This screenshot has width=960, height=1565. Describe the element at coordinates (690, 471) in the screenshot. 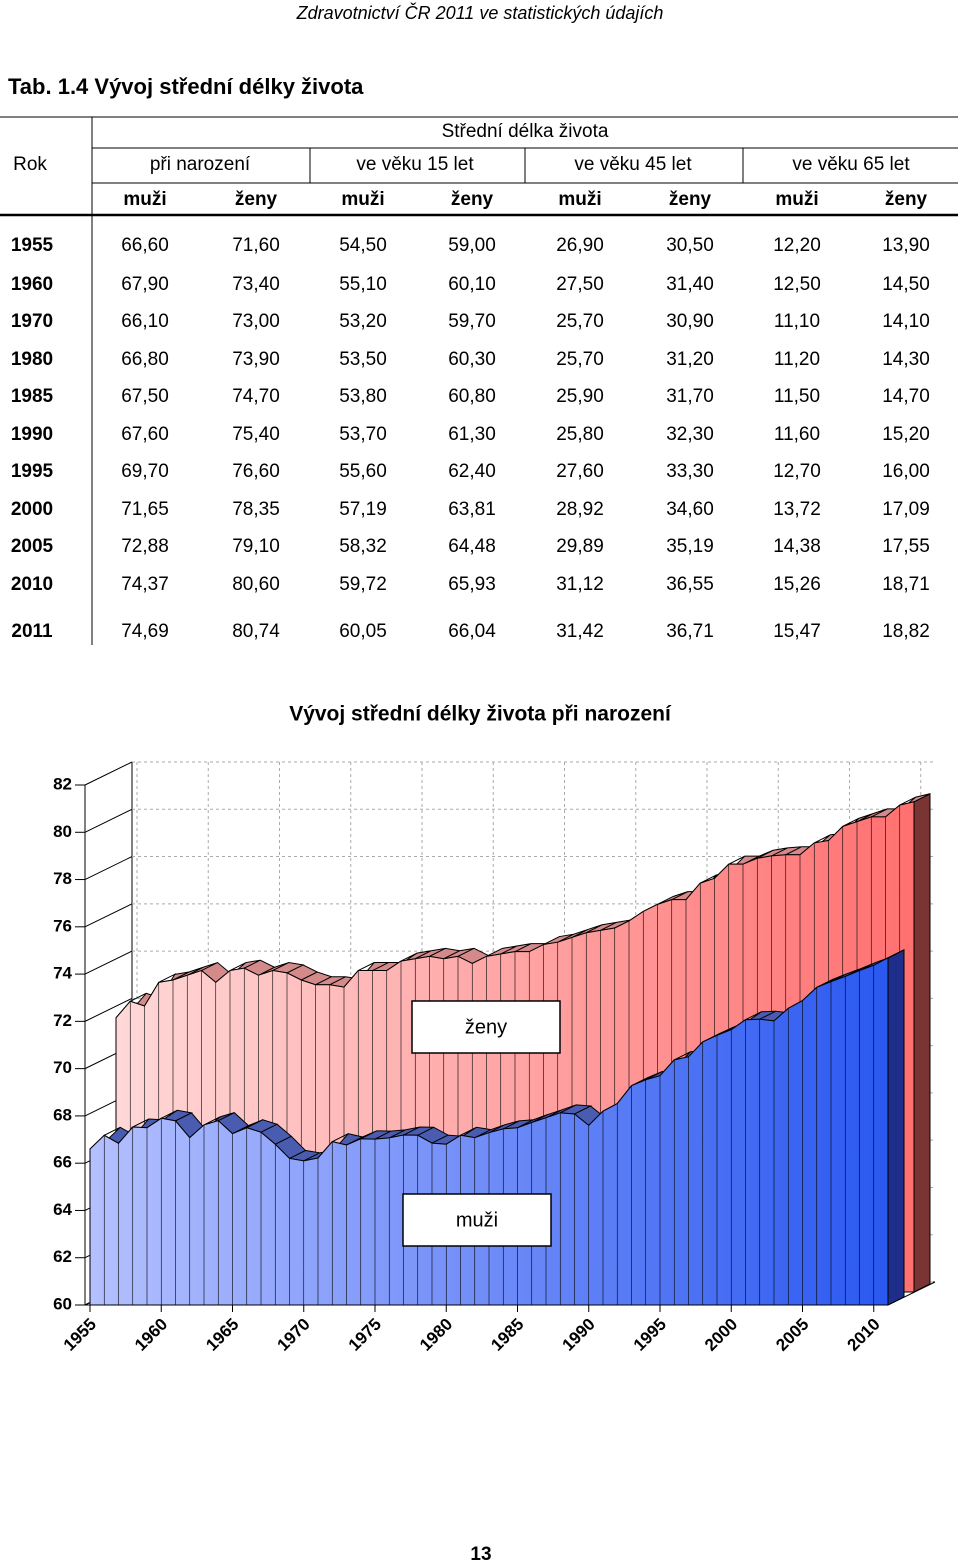

I see `value-cell: 33,30` at that location.